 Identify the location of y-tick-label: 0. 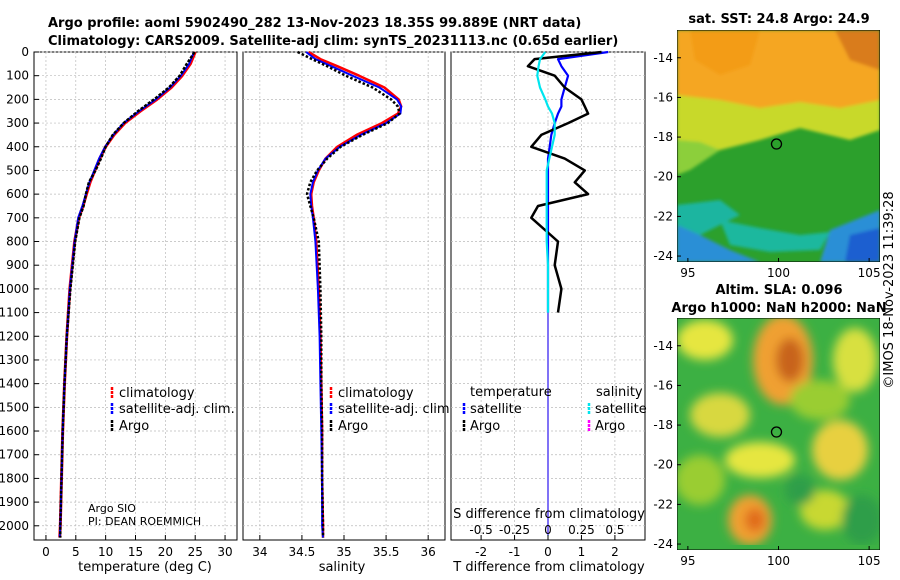
(25, 52).